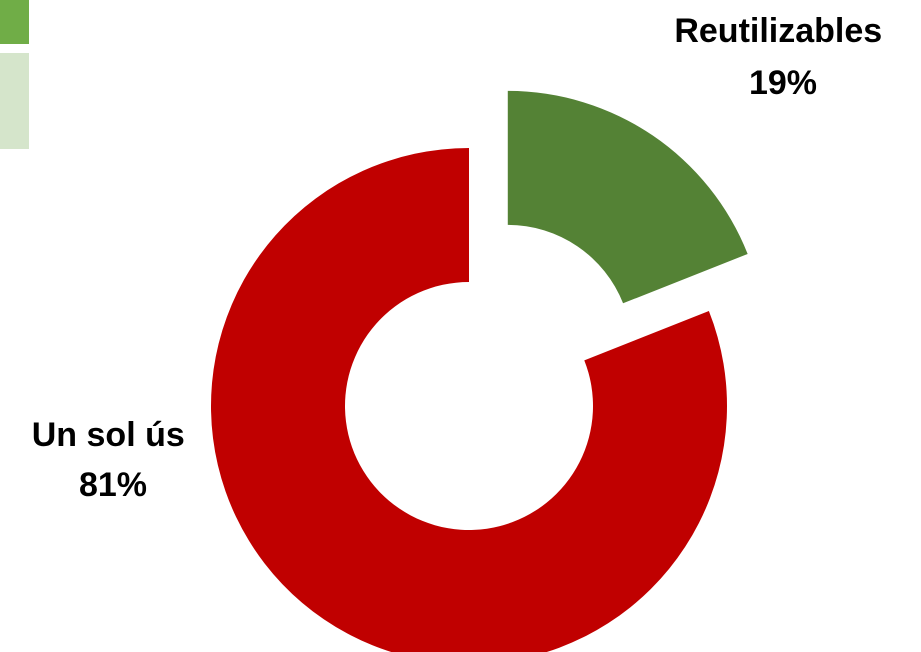 Image resolution: width=921 pixels, height=652 pixels. Describe the element at coordinates (14, 101) in the screenshot. I see `legend-swatch-light-green` at that location.